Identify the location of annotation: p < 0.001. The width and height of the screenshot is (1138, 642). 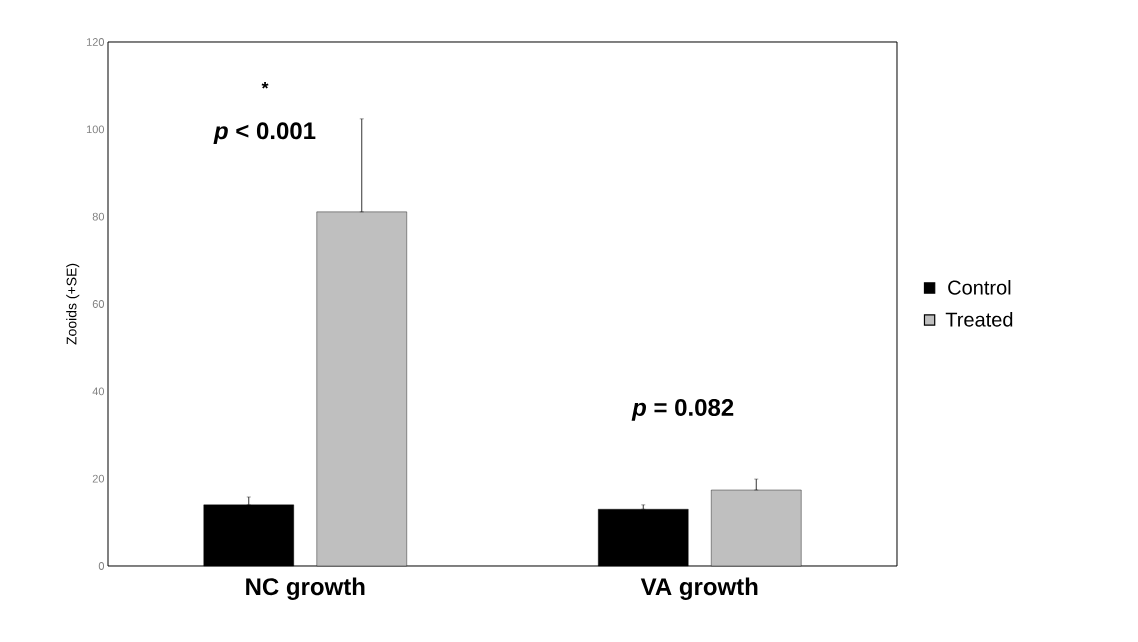
(264, 133).